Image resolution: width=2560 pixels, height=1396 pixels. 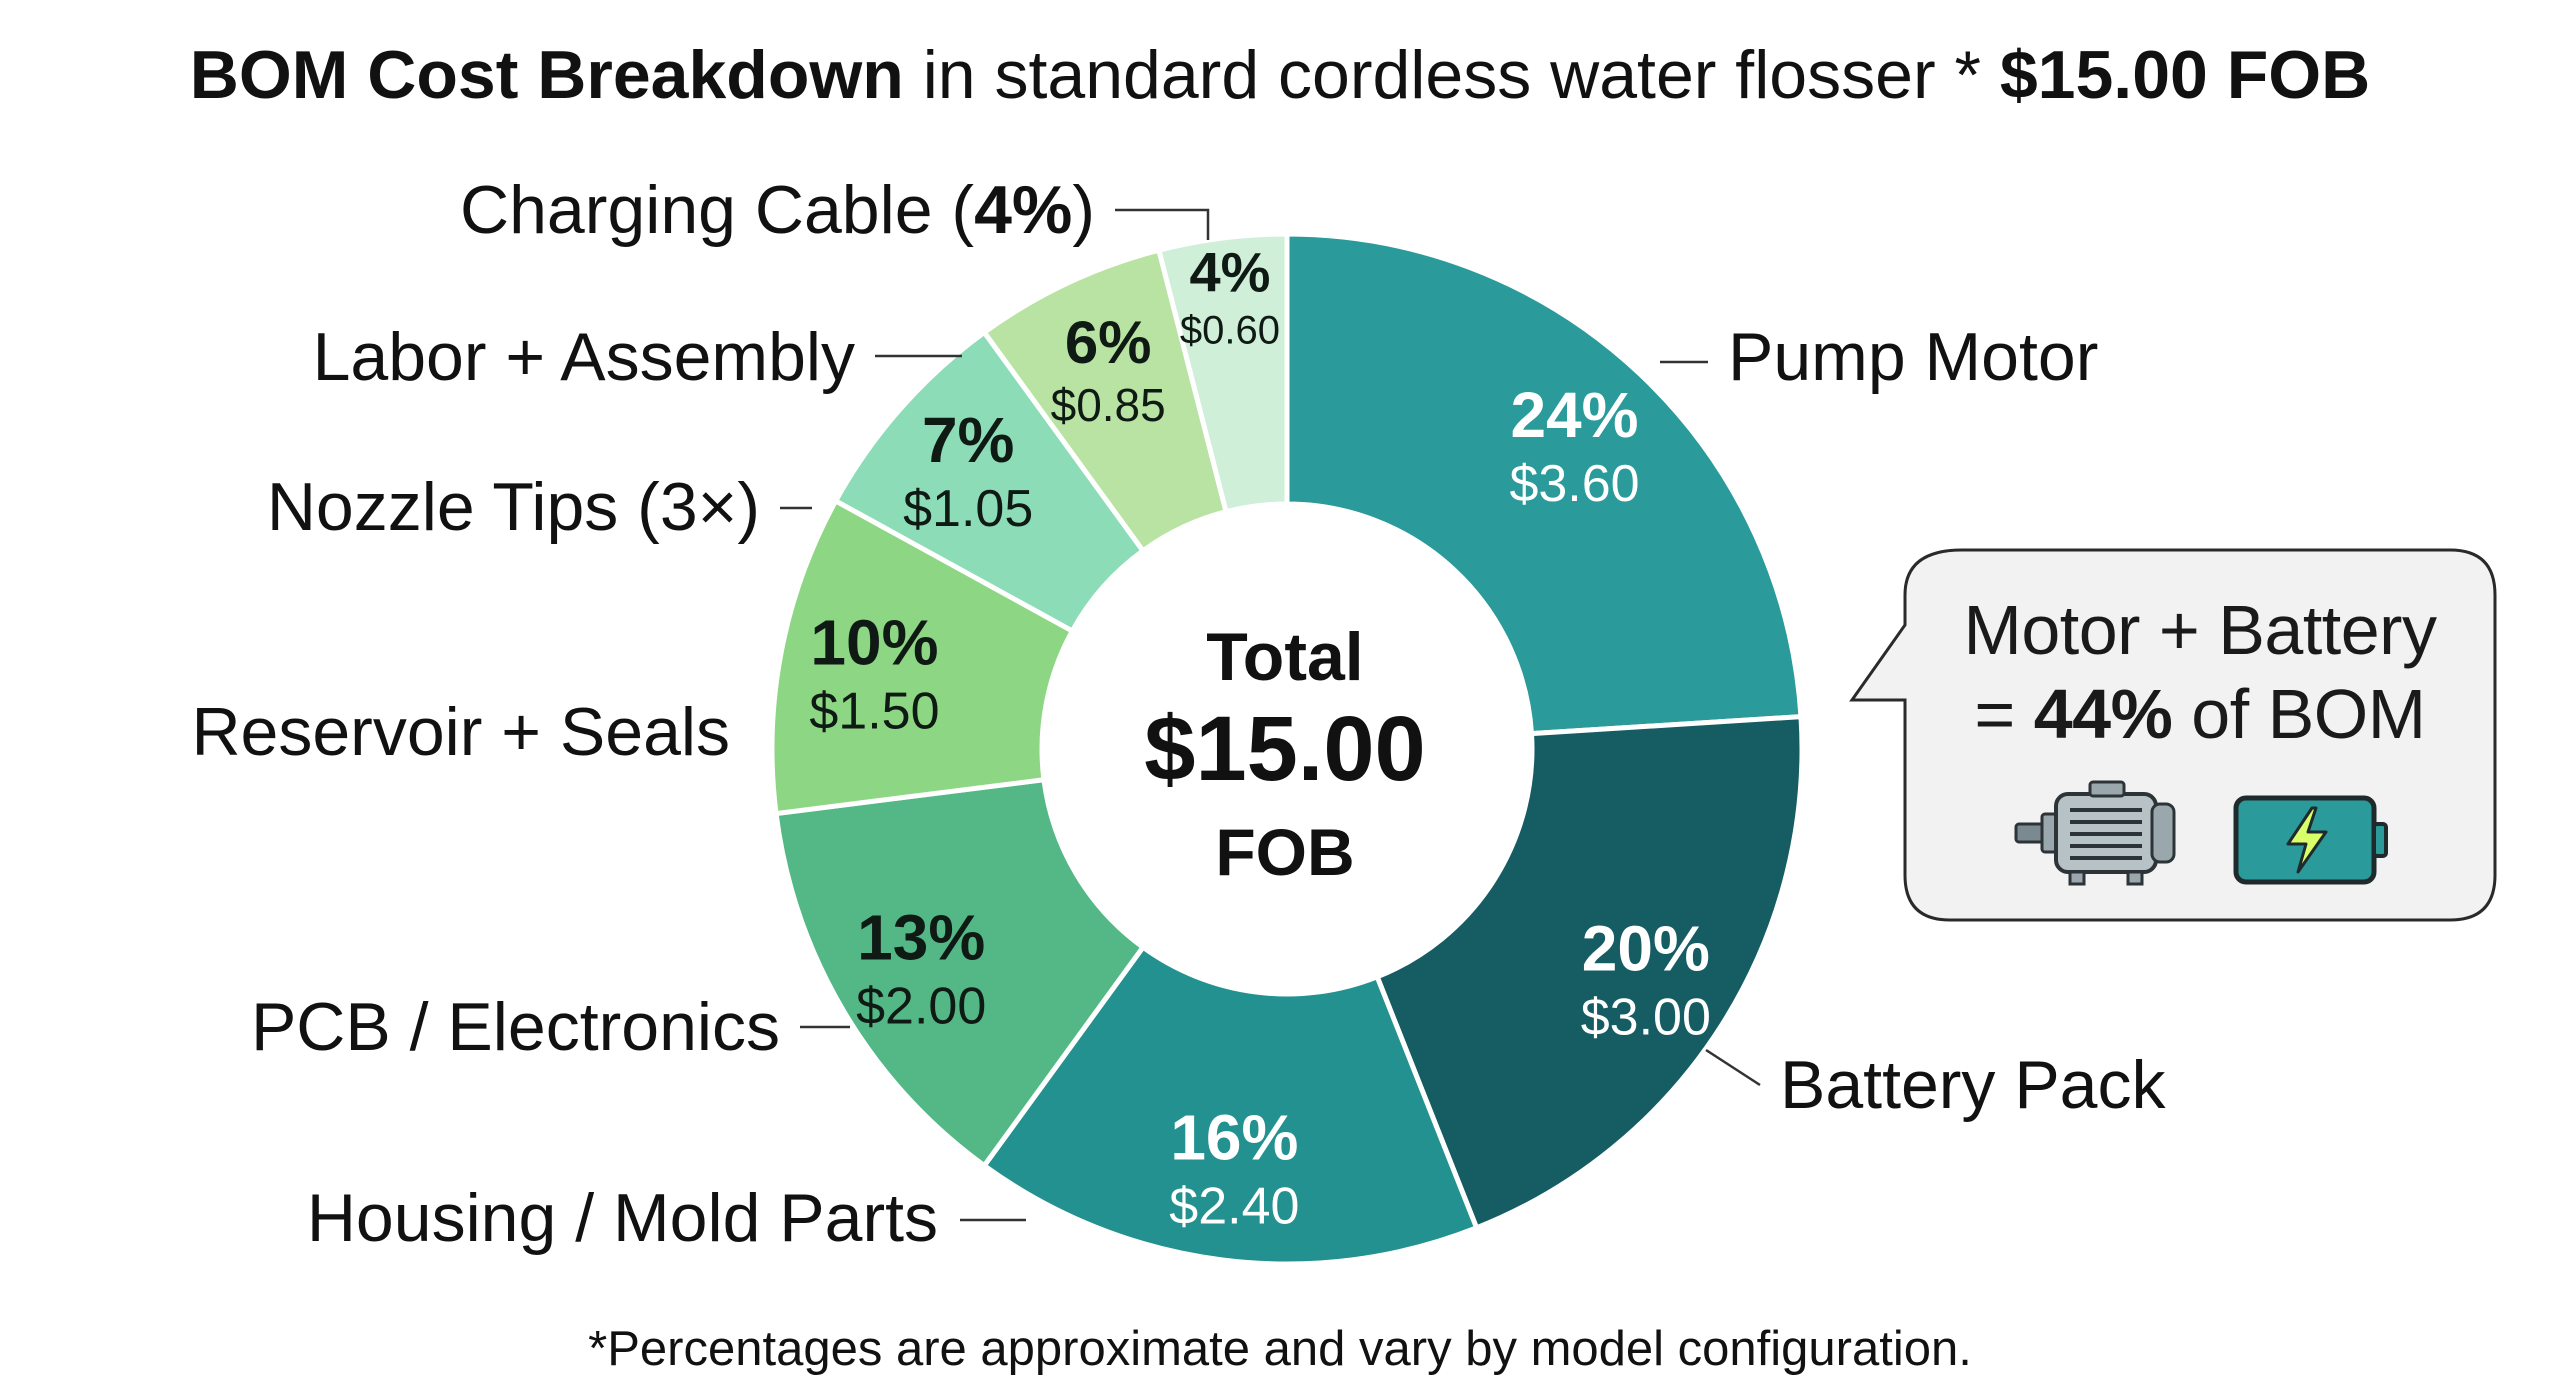 I want to click on slice-value-label: $3.60, so click(x=1574, y=484).